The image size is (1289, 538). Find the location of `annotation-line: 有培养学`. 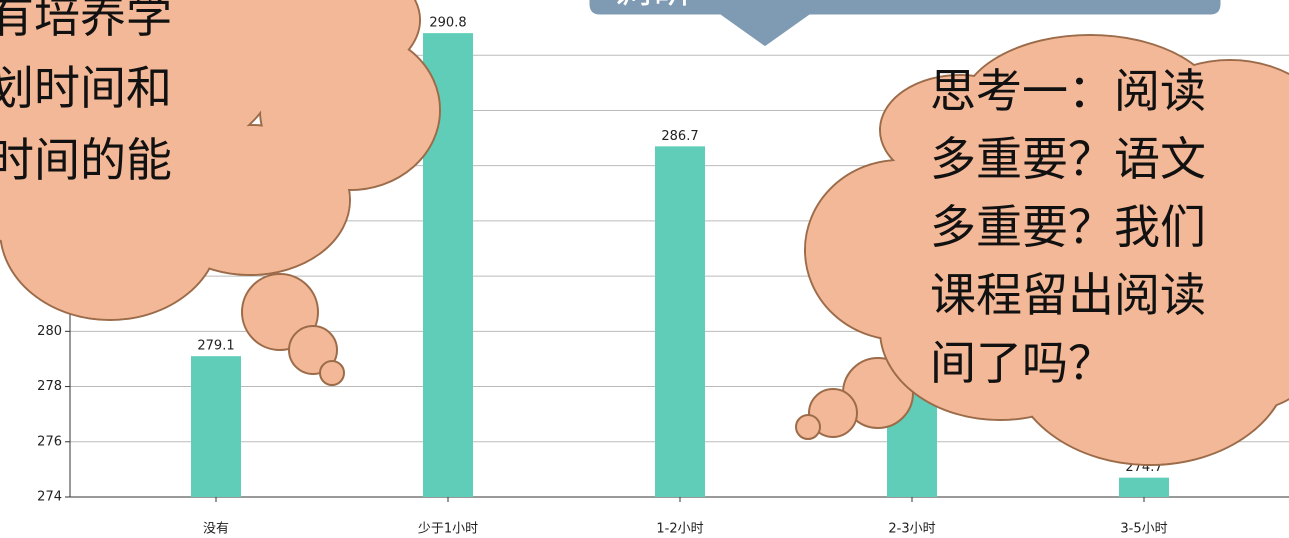

annotation-line: 有培养学 is located at coordinates (86, 21).